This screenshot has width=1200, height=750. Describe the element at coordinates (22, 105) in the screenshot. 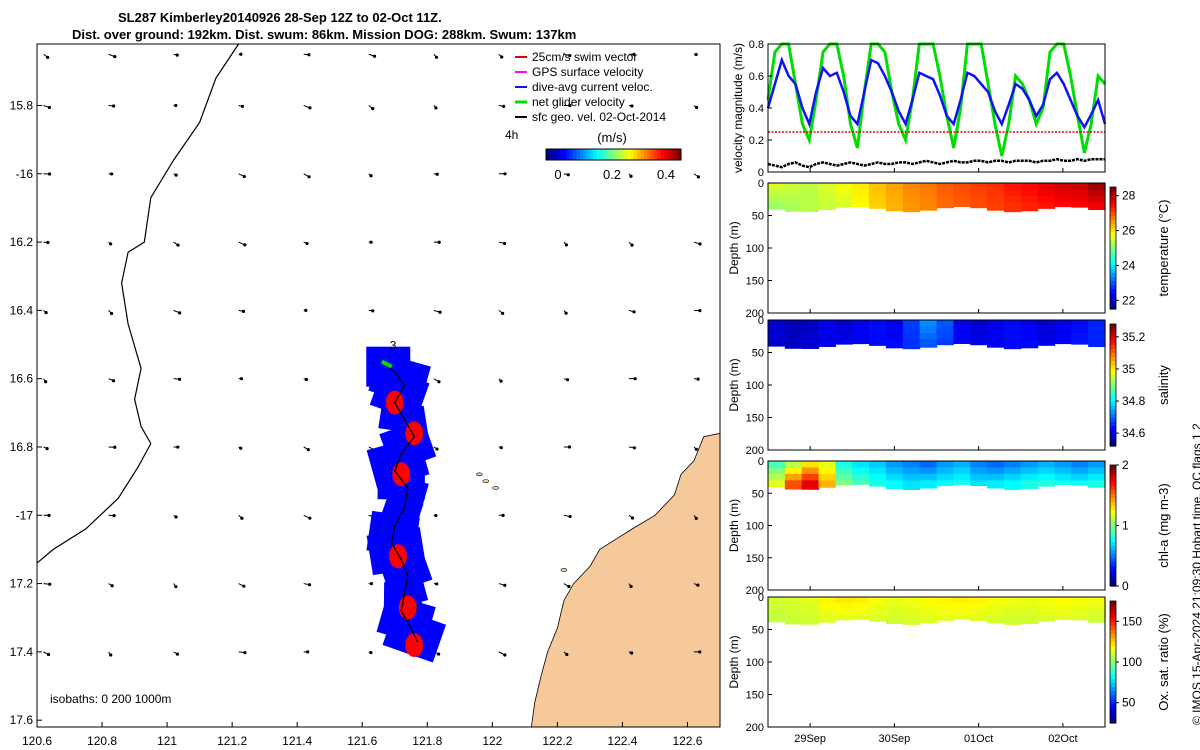

I see `map-y-tick-label: 15.8` at that location.